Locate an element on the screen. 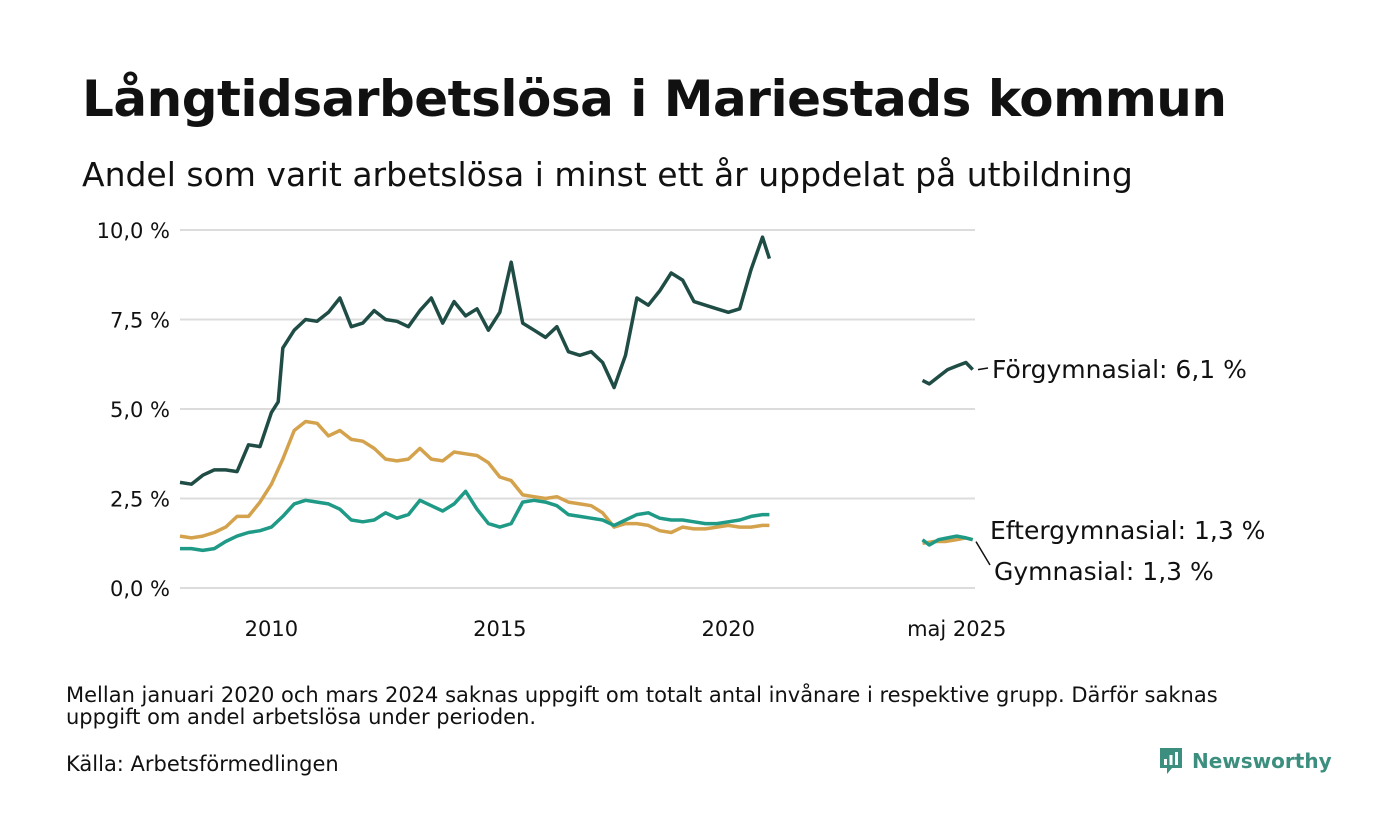 This screenshot has width=1400, height=840. series-label-förgymnasial: Förgymnasial: 6,1 % is located at coordinates (1119, 369).